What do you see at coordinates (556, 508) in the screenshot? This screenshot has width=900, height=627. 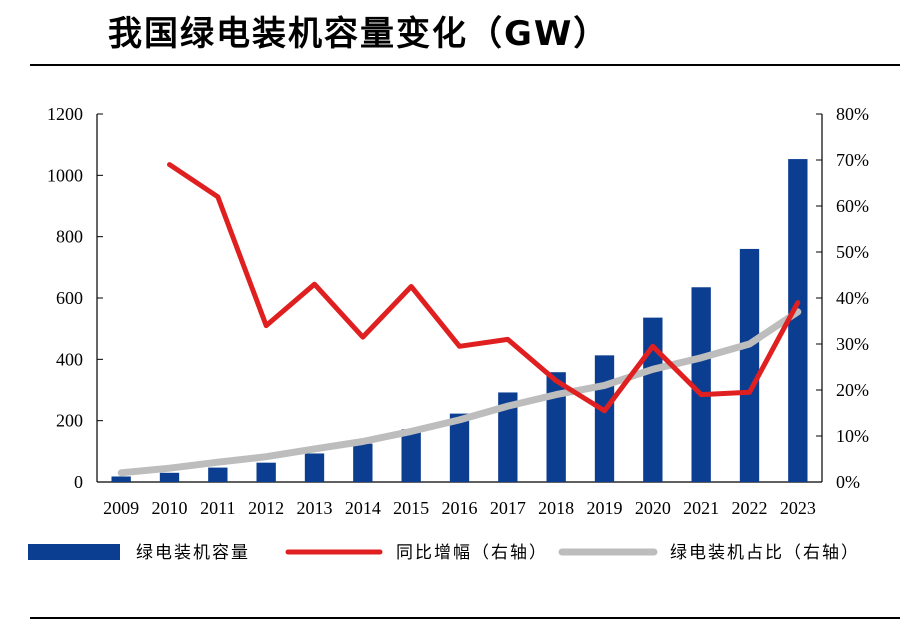 I see `x-tick-label: 2018` at bounding box center [556, 508].